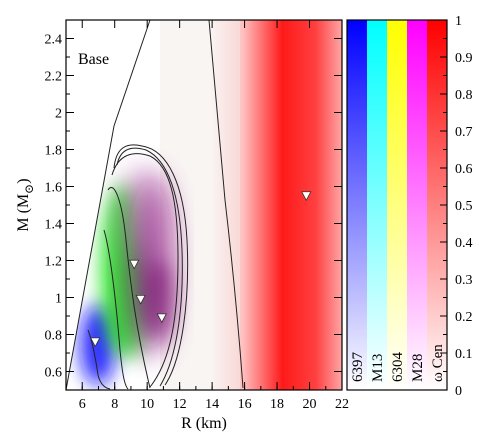 This screenshot has width=491, height=444. What do you see at coordinates (54, 151) in the screenshot?
I see `y-tick-label: 1.8` at bounding box center [54, 151].